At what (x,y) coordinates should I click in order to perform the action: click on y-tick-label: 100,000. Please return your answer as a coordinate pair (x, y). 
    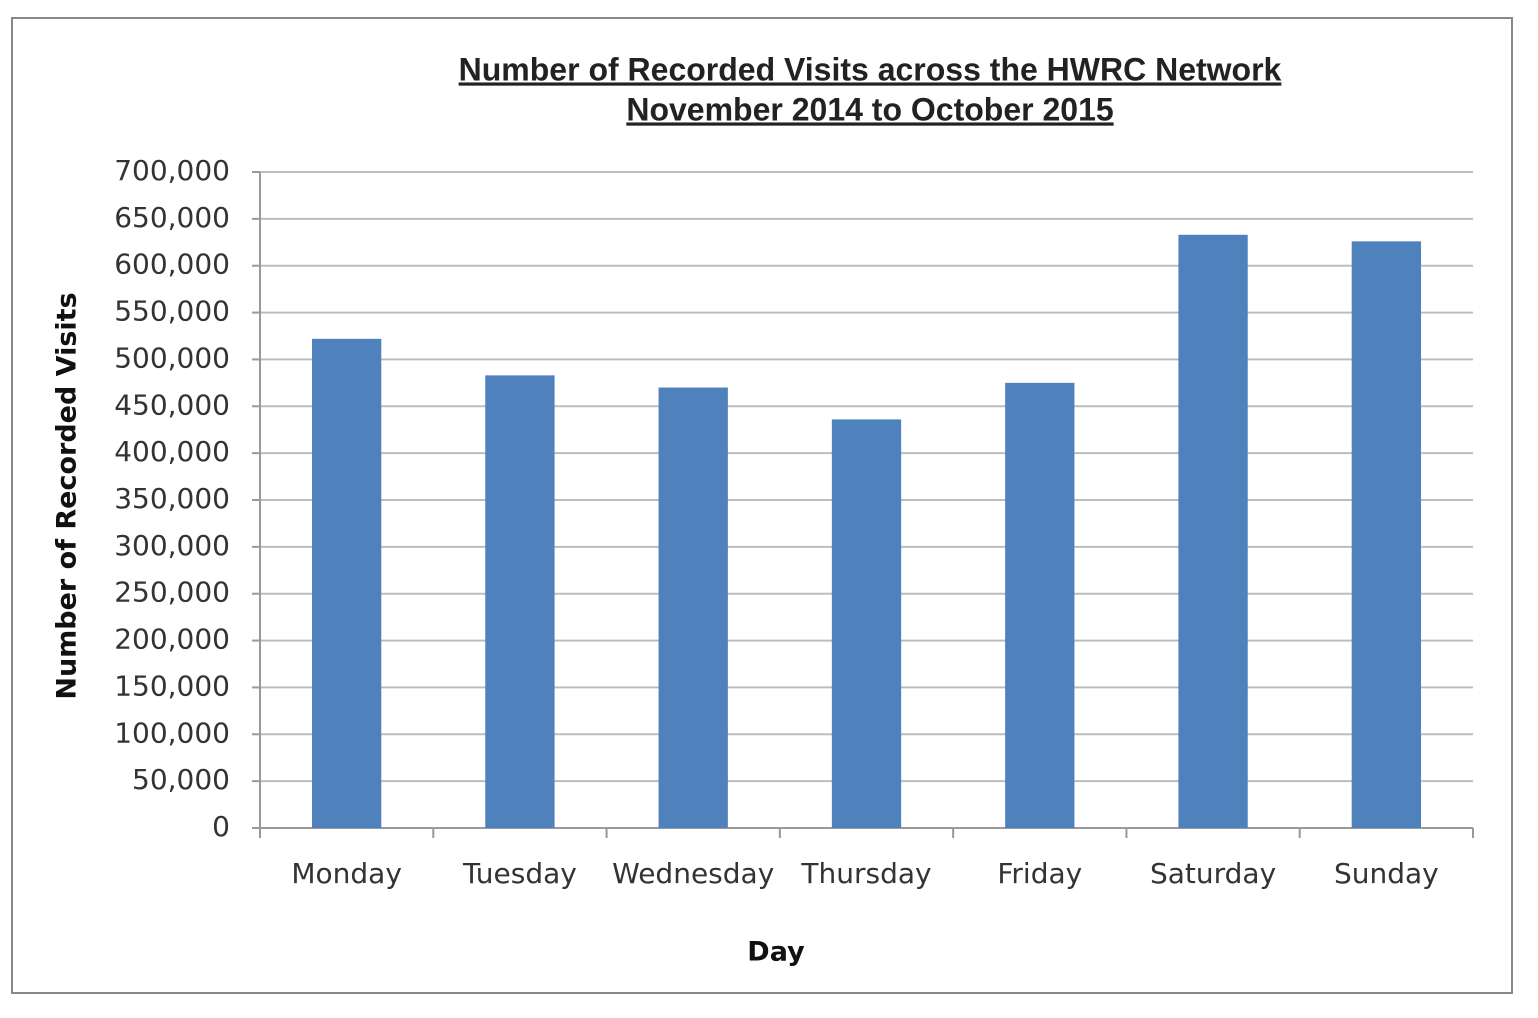
    Looking at the image, I should click on (172, 732).